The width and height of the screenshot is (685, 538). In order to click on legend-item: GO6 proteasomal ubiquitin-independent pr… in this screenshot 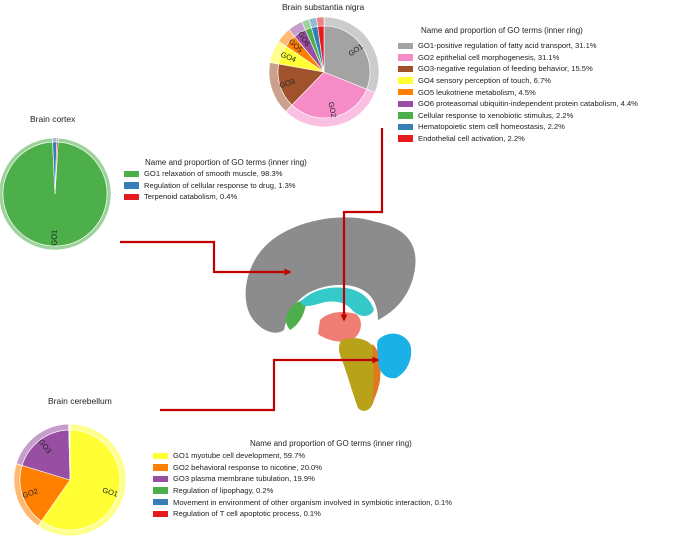, I will do `click(518, 104)`.